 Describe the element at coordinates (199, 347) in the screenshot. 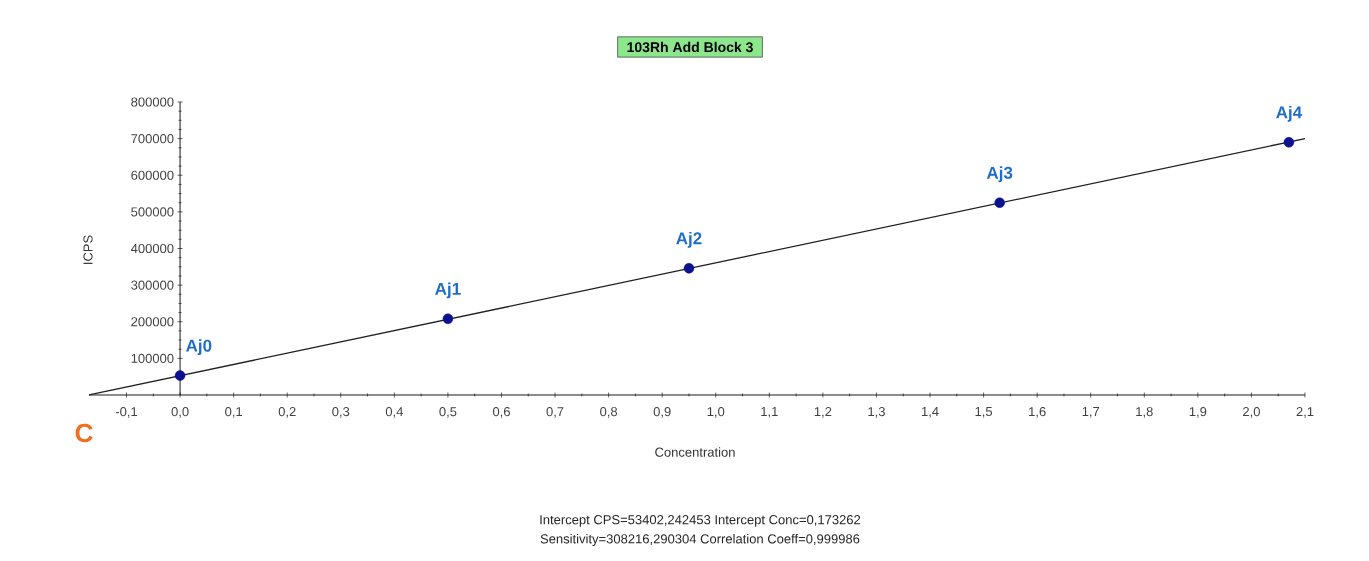

I see `annotation: Aj0` at that location.